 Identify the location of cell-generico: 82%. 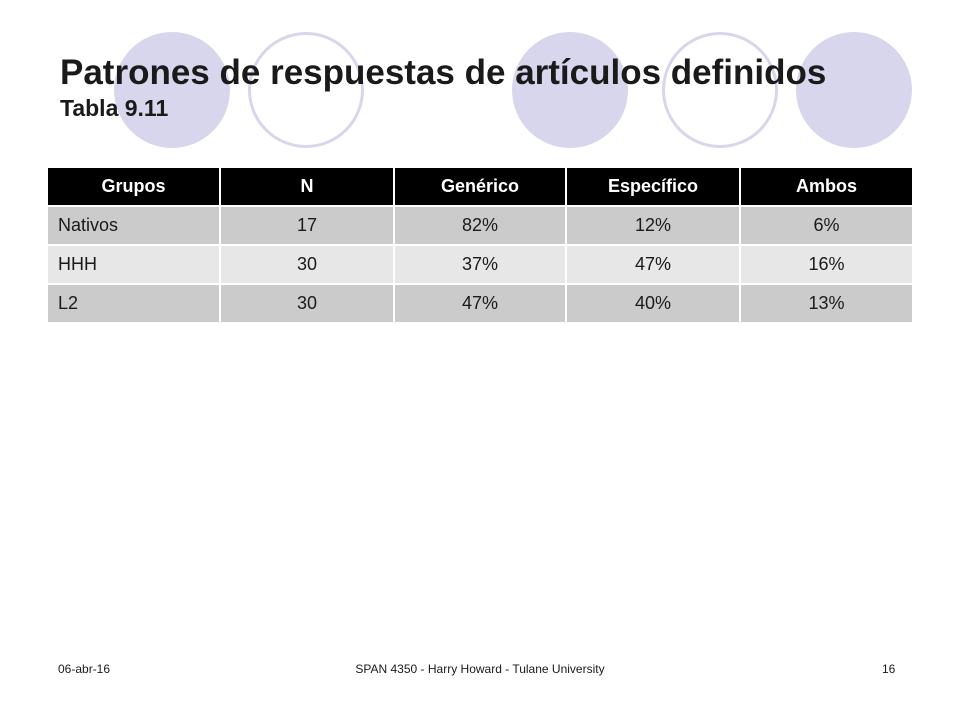
(479, 225).